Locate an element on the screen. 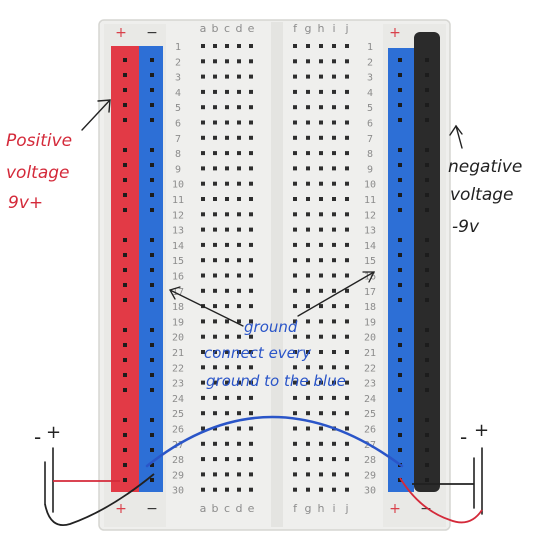 The width and height of the screenshot is (550, 550). ground-label-line3: ground to the blue is located at coordinates (276, 381).